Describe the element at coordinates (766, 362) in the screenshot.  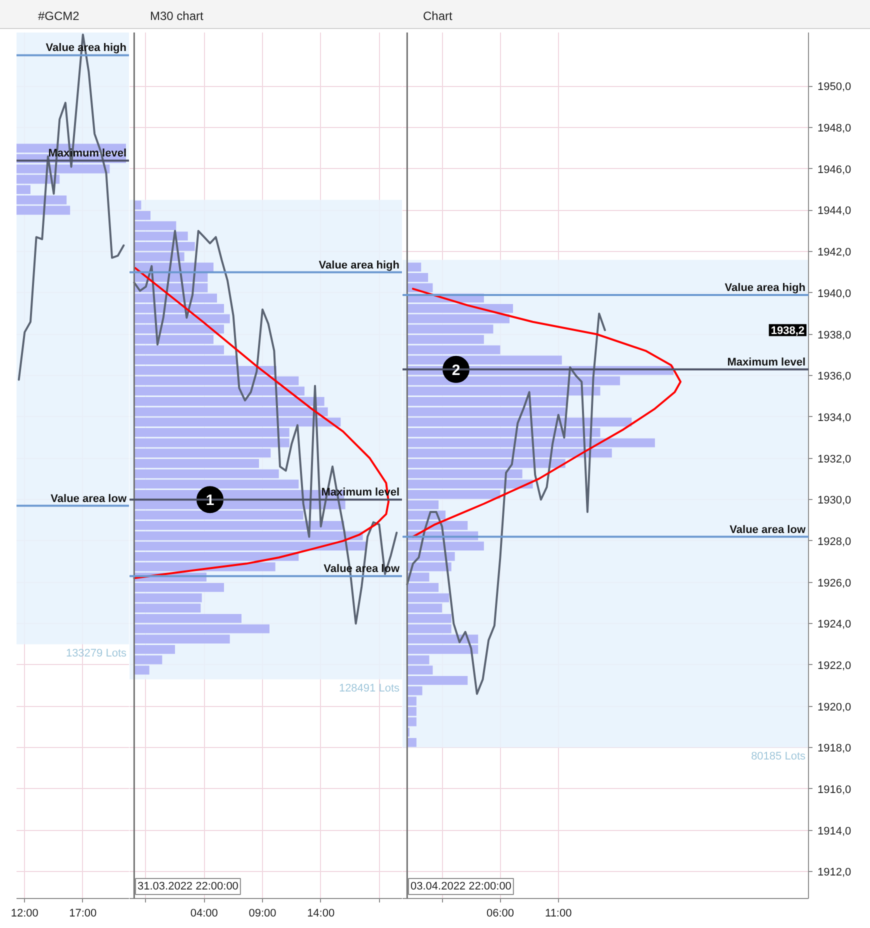
I see `ref-line-label: Maximum level` at that location.